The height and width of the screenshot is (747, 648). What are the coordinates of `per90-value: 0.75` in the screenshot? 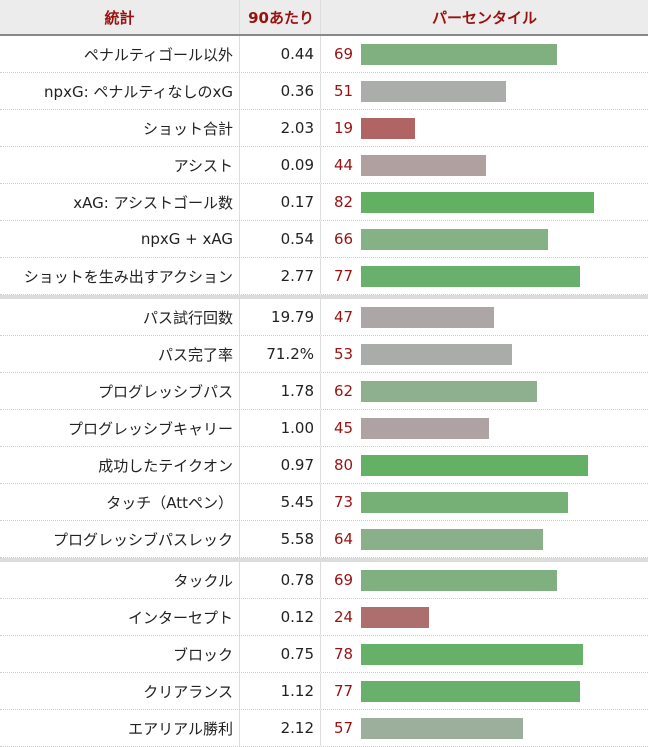 It's located at (280, 654).